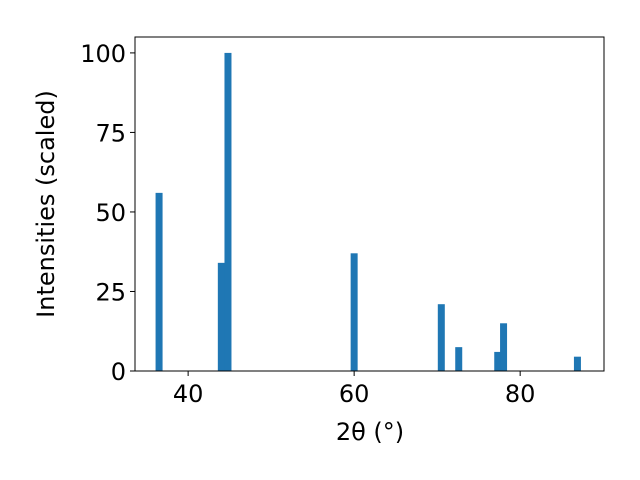  I want to click on y-axis-label: Intensities (scaled), so click(46, 204).